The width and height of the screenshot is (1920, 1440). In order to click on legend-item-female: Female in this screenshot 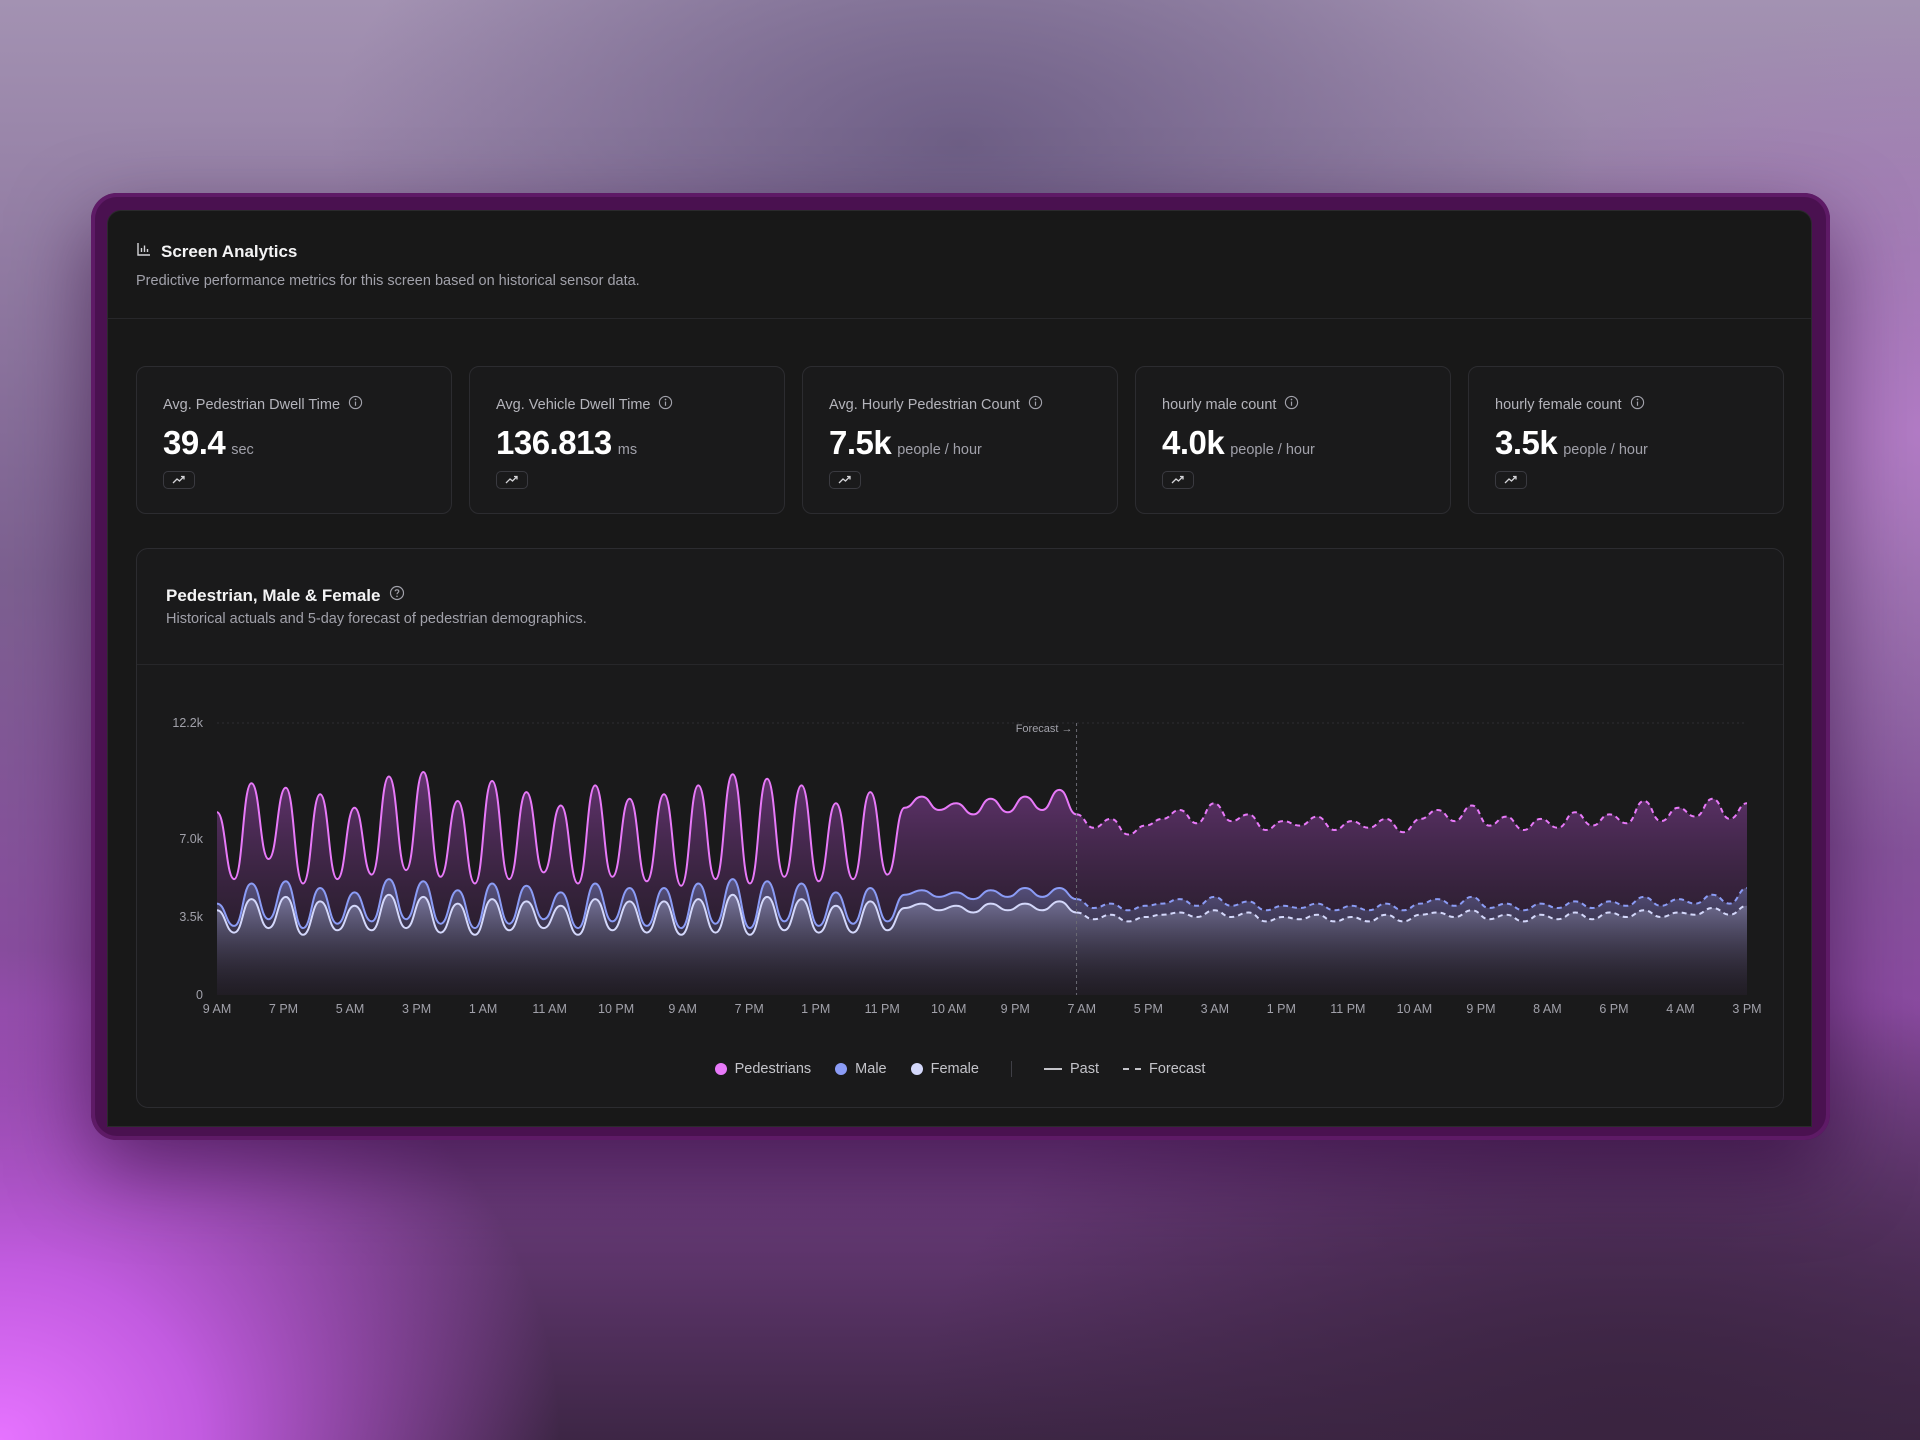, I will do `click(944, 1069)`.